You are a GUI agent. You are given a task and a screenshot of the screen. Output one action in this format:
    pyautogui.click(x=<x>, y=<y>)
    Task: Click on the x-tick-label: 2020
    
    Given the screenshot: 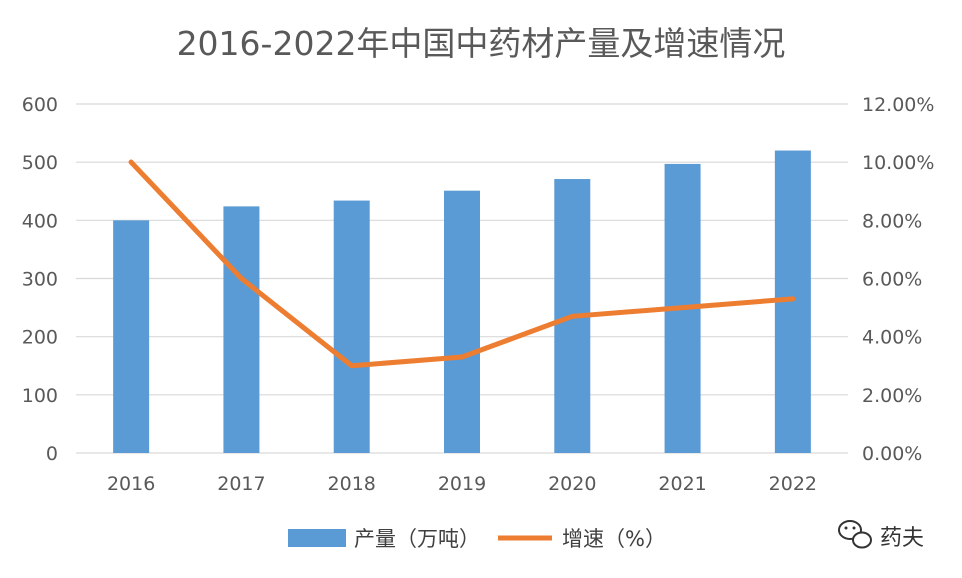 What is the action you would take?
    pyautogui.click(x=572, y=484)
    